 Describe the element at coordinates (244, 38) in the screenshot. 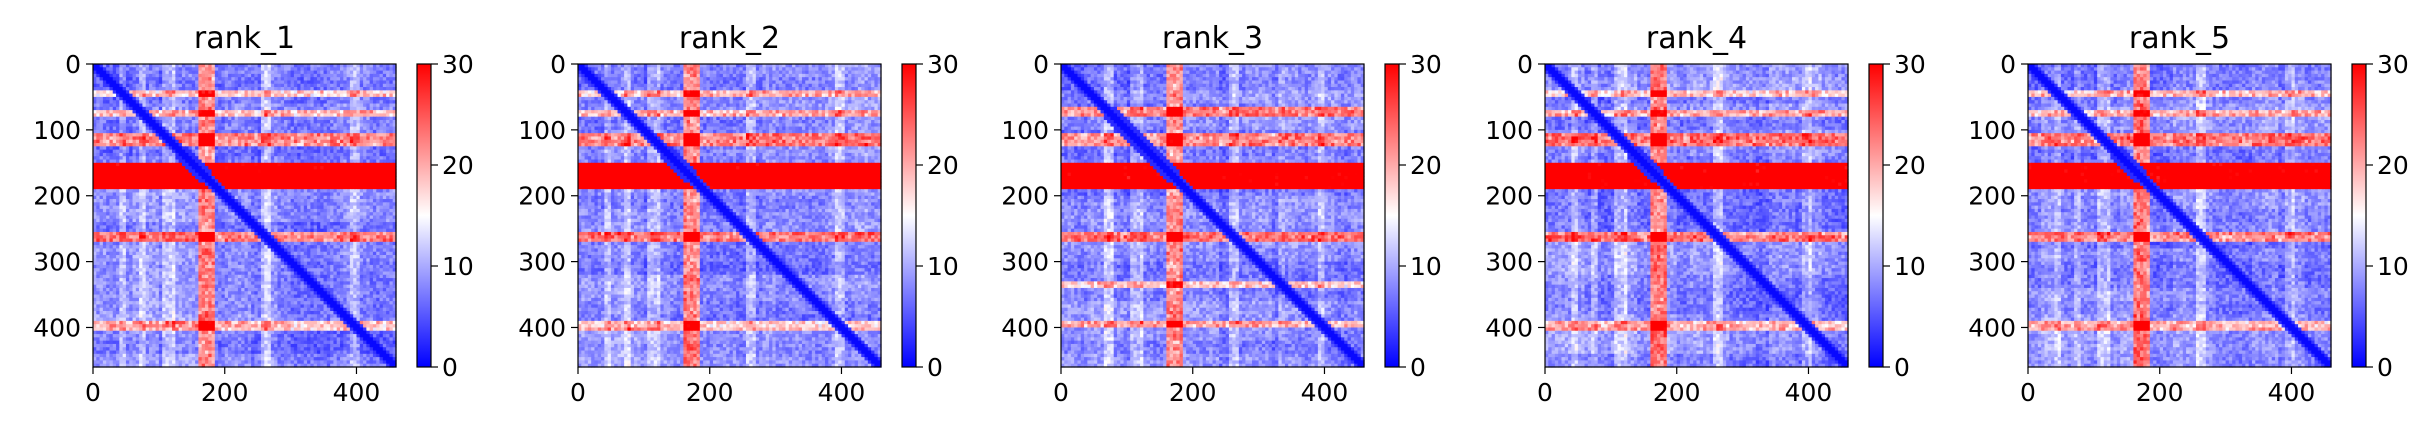

I see `panel-title: rank_1` at that location.